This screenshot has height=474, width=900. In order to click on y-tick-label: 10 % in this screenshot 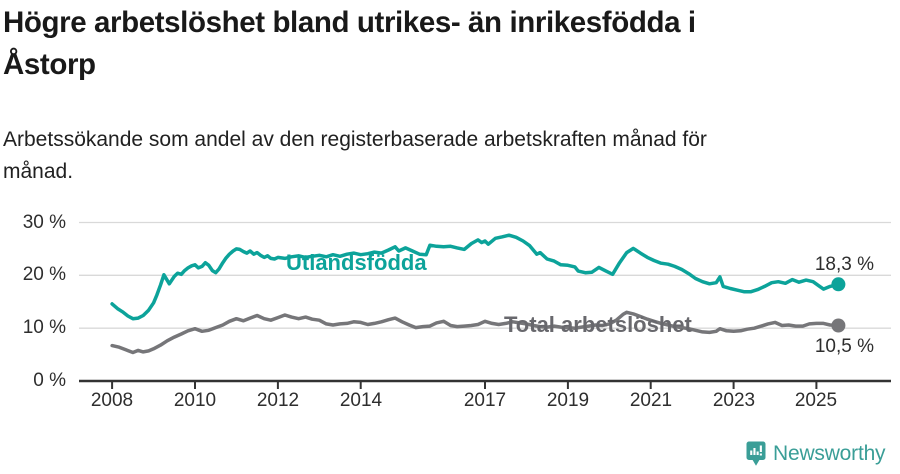, I will do `click(44, 327)`.